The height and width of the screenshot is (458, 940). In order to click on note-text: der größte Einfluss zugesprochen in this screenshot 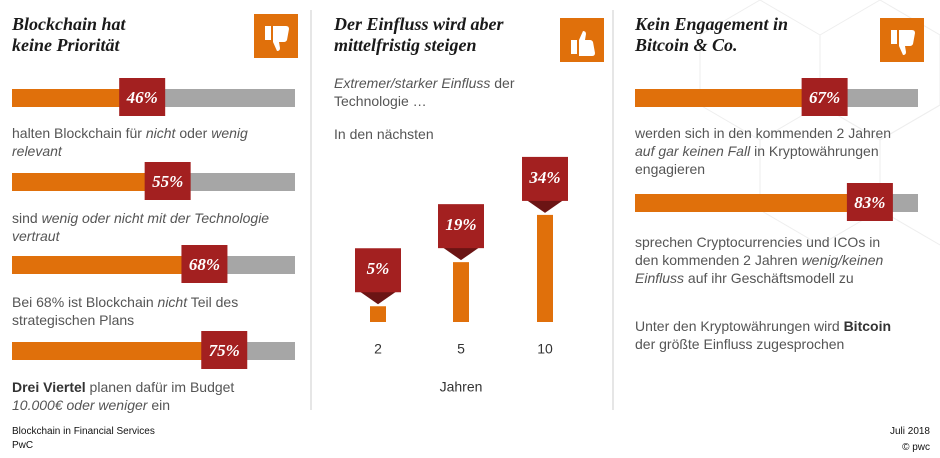, I will do `click(739, 344)`.